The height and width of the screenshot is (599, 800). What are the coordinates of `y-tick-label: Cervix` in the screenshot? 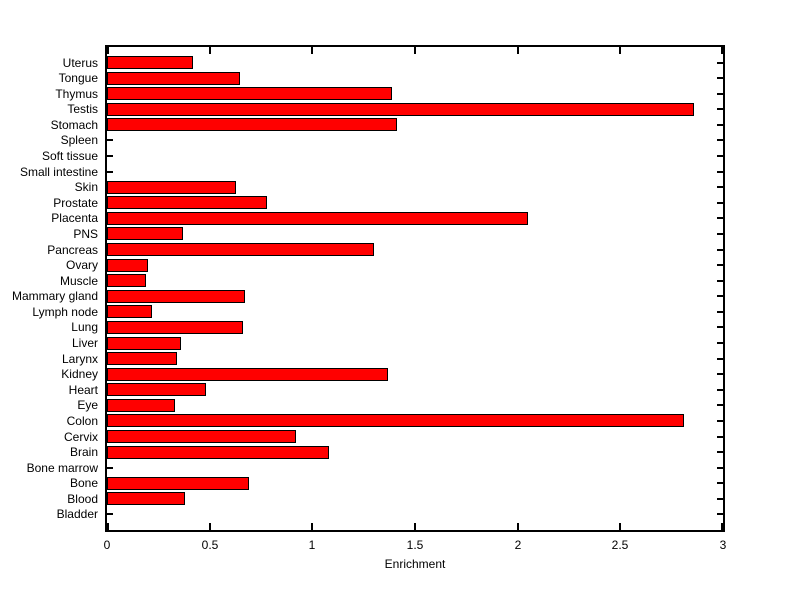 It's located at (80, 436).